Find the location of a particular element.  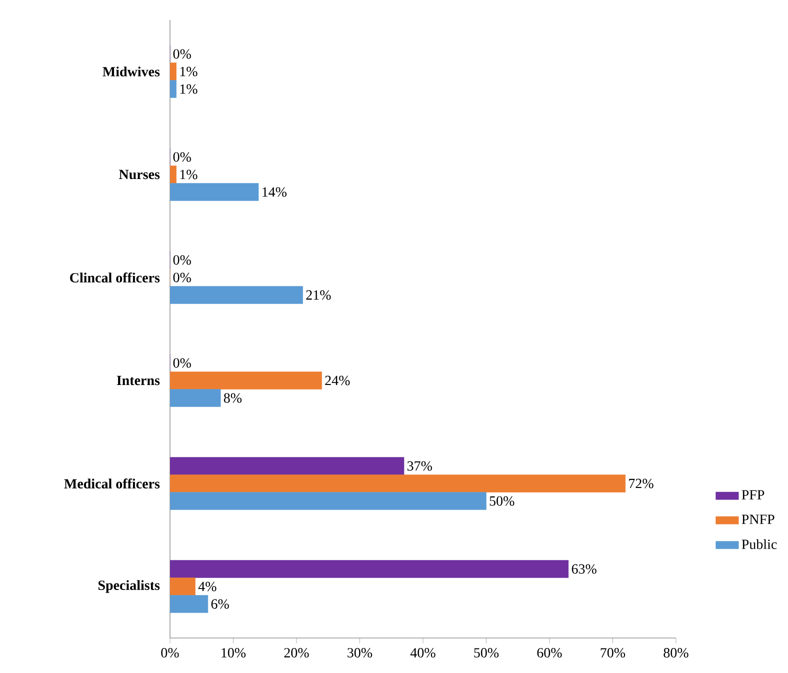

y-tick-label: Specialists is located at coordinates (129, 586).